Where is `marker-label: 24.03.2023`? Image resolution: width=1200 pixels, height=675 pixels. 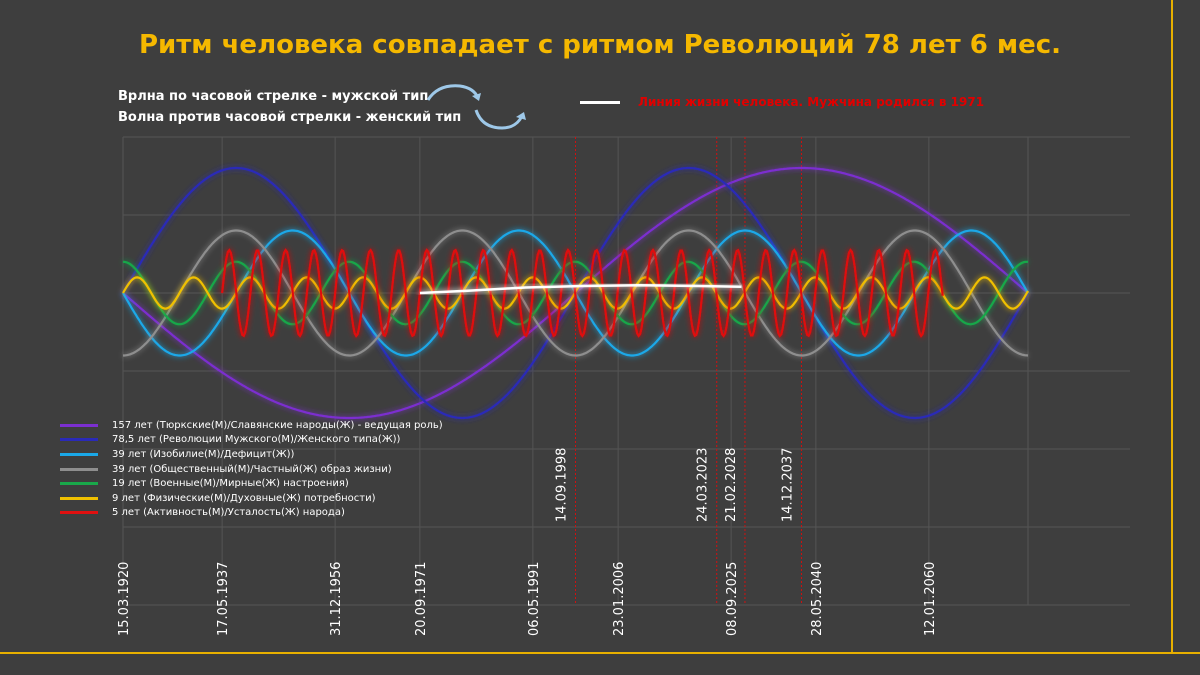 marker-label: 24.03.2023 is located at coordinates (703, 485).